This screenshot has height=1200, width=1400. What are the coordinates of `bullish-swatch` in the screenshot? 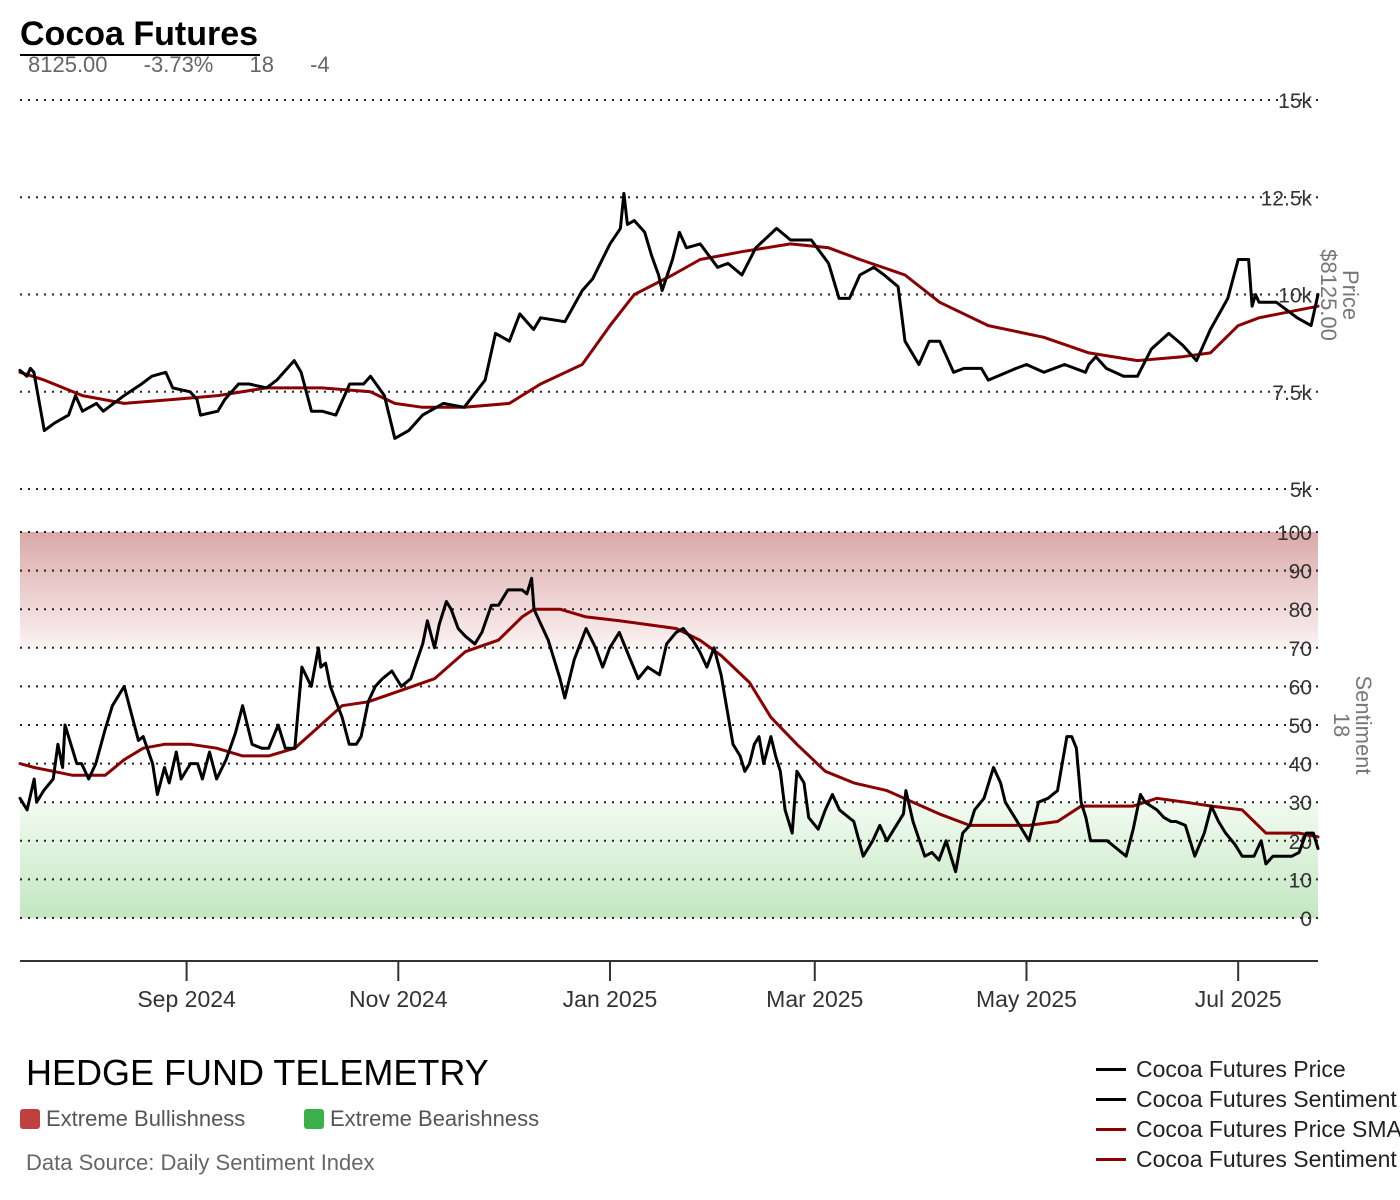 It's located at (30, 1119).